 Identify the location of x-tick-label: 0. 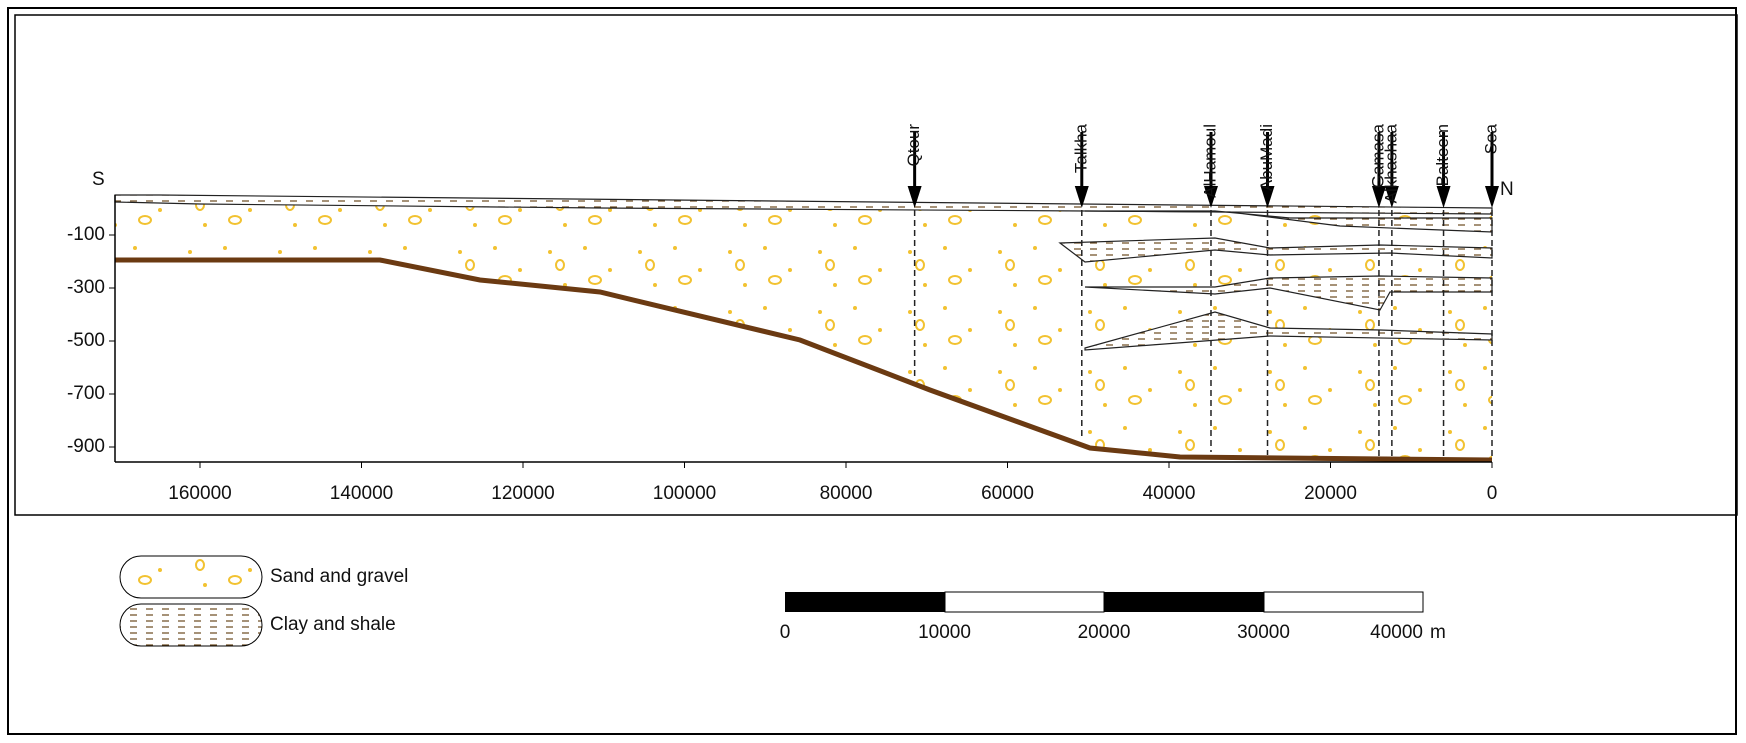
(1492, 493).